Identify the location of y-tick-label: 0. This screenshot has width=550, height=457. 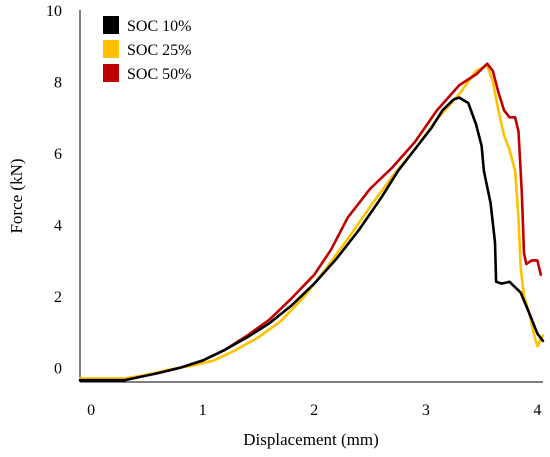
(58, 369).